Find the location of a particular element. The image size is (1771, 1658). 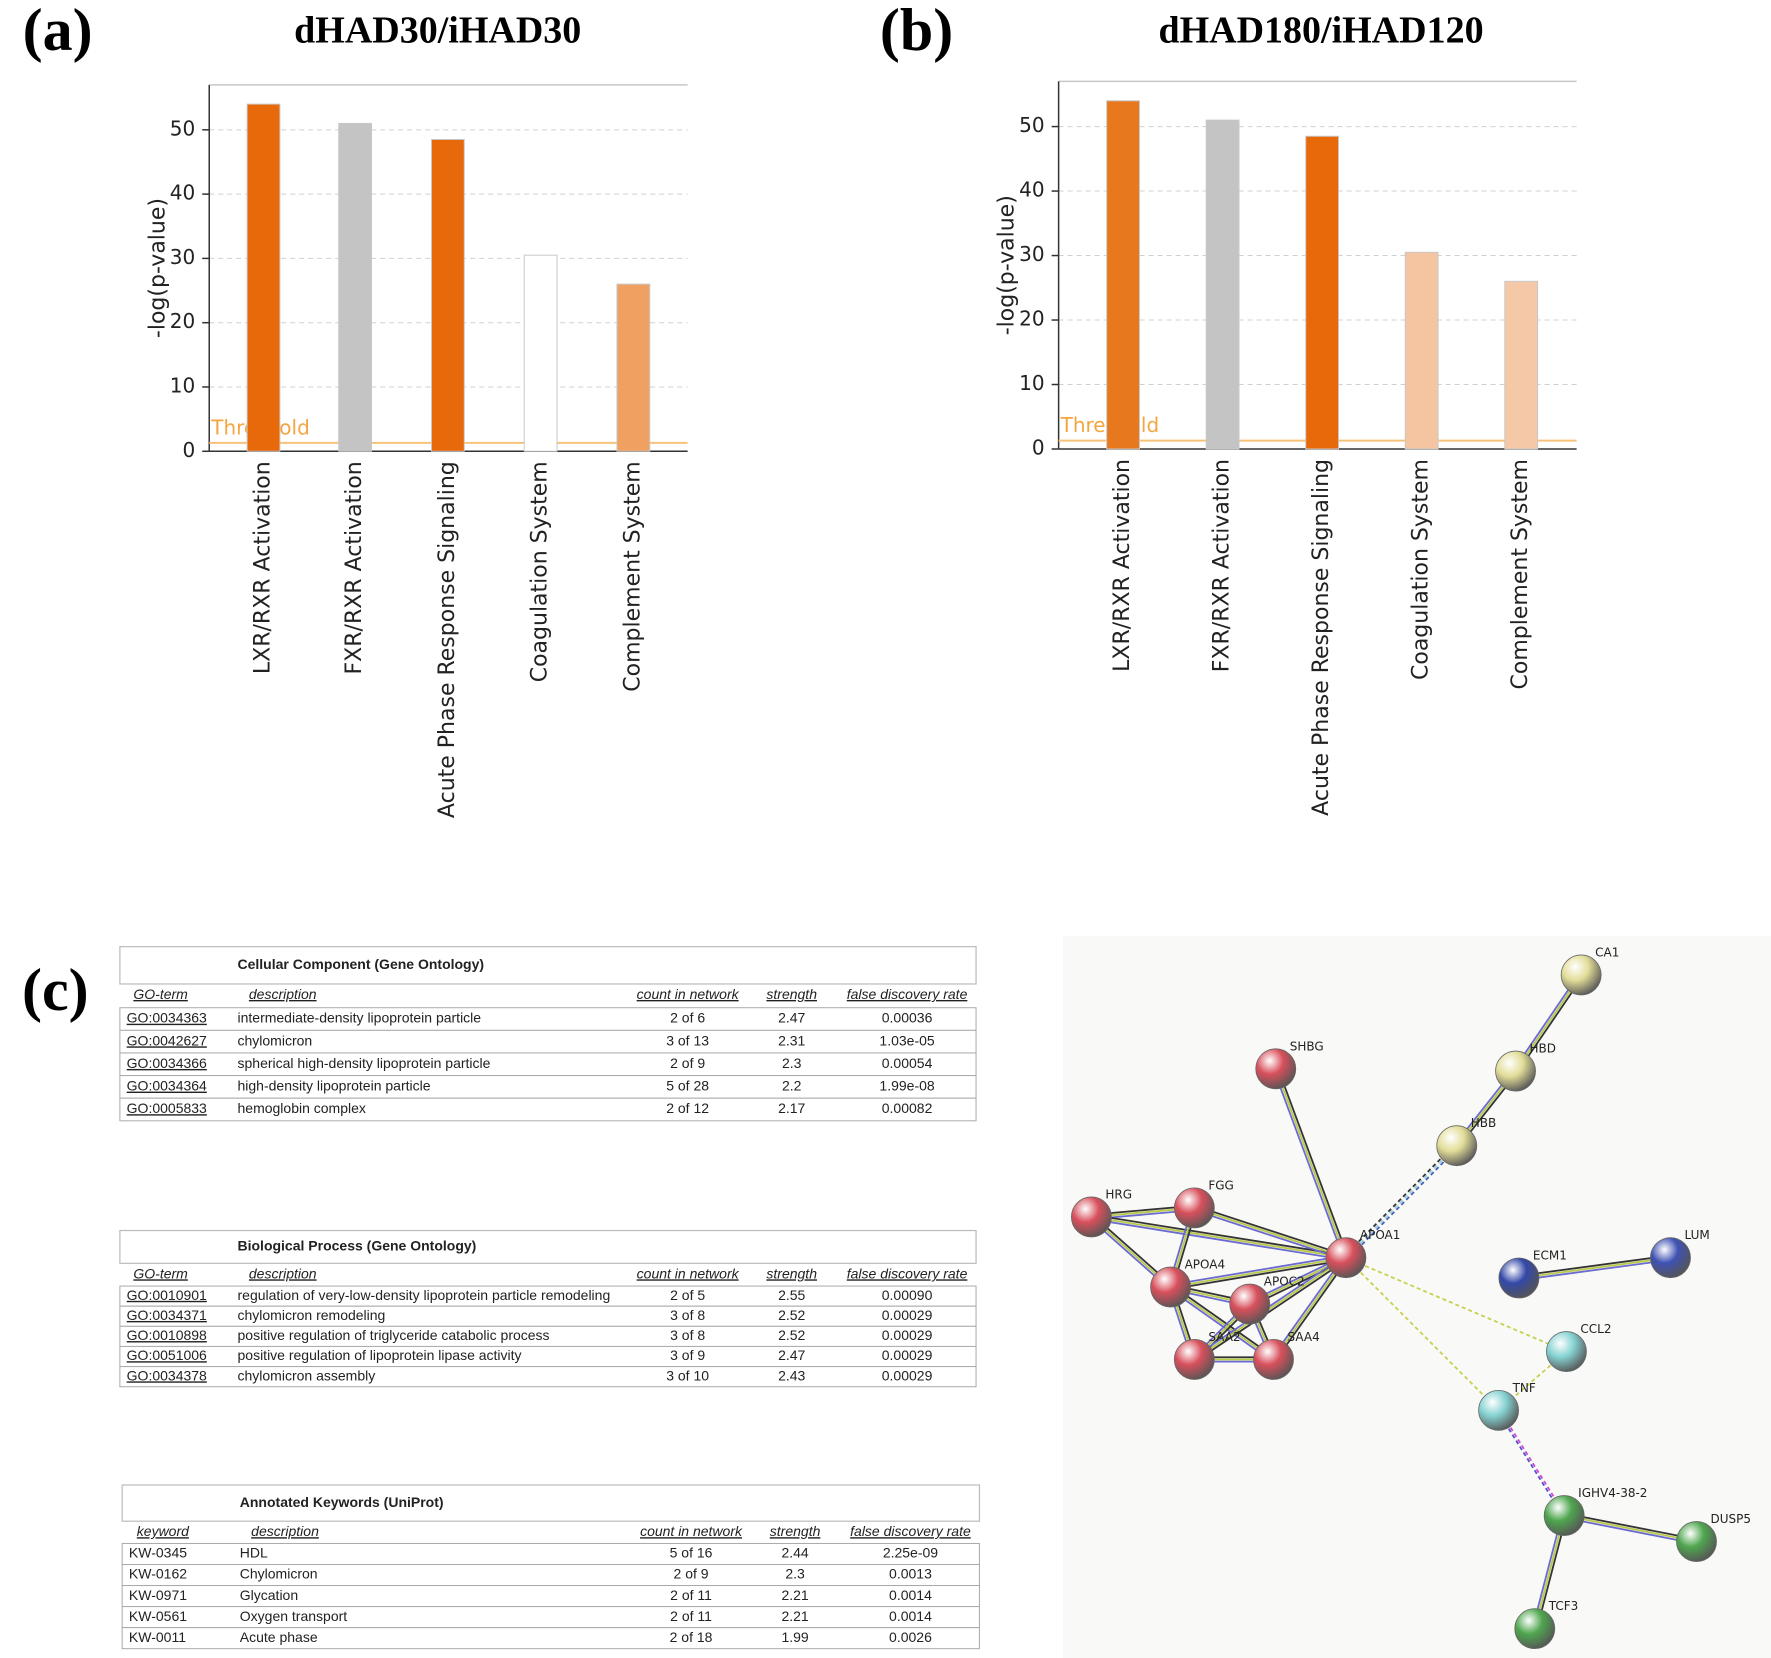

table-cell: hemoglobin complex is located at coordinates (302, 1108).